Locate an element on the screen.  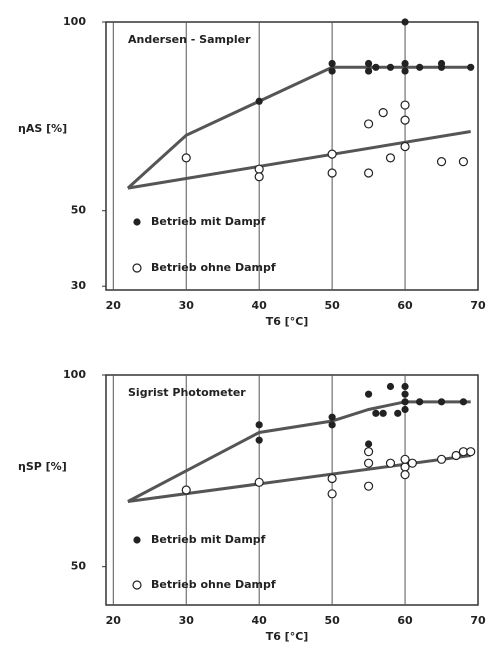
panel-title: Andersen - Sampler is located at coordinates (189, 39).